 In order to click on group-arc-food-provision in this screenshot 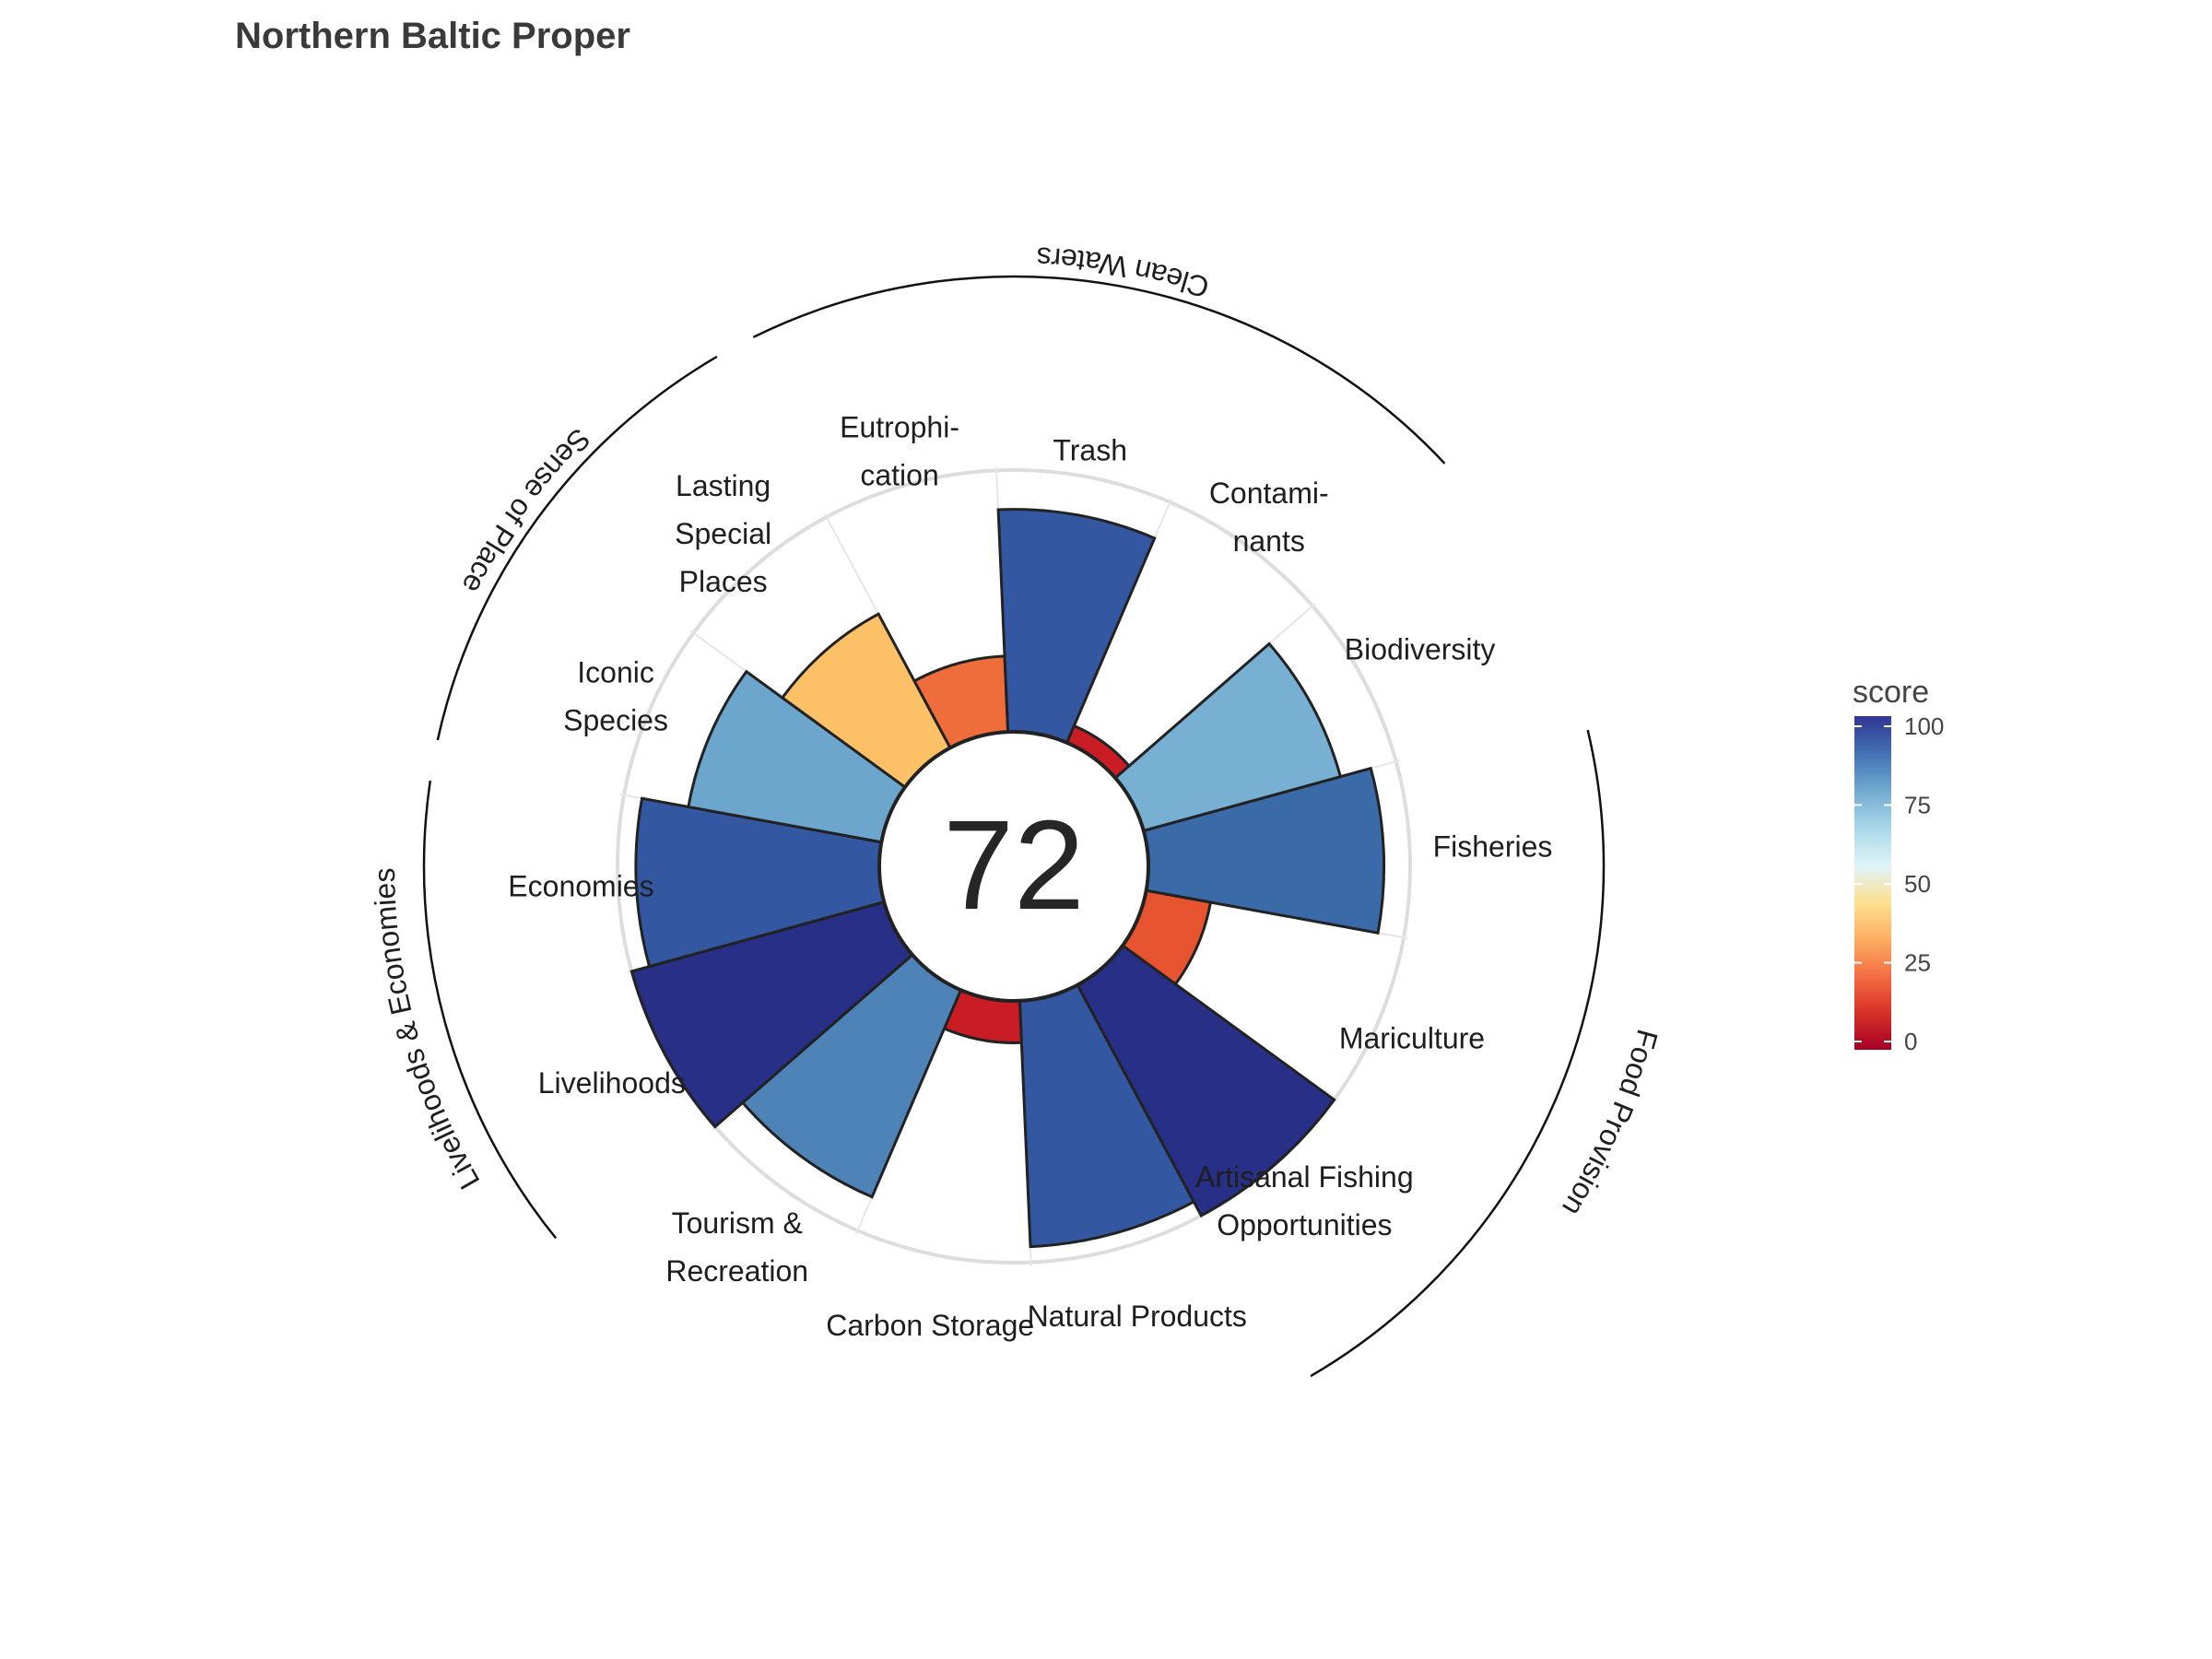, I will do `click(1458, 1053)`.